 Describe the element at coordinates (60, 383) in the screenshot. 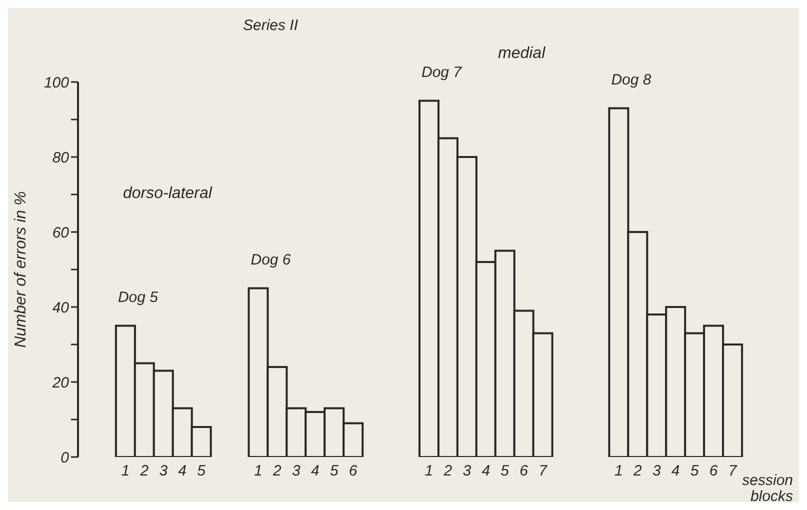

I see `y-tick-label: 20` at that location.